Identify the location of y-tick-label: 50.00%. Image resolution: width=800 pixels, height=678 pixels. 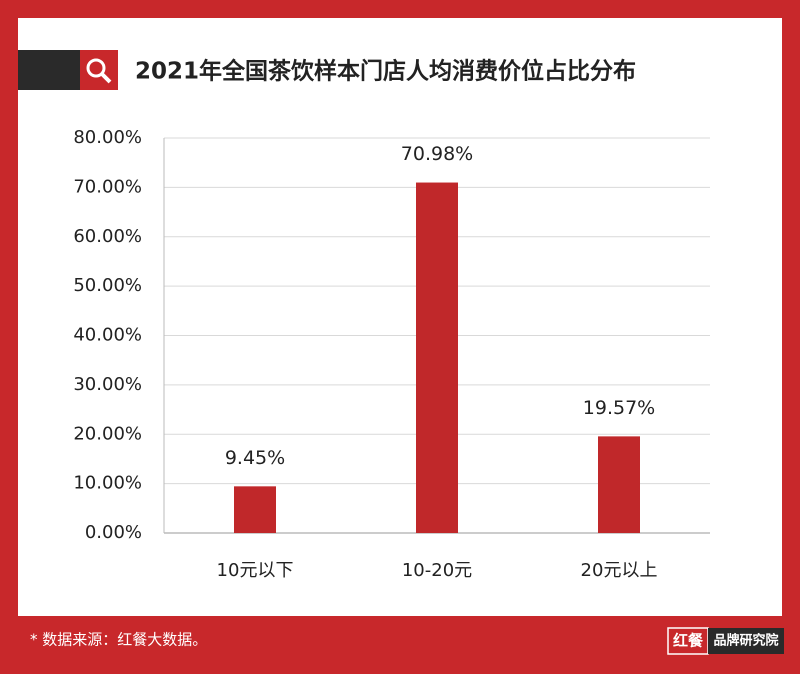
(107, 285).